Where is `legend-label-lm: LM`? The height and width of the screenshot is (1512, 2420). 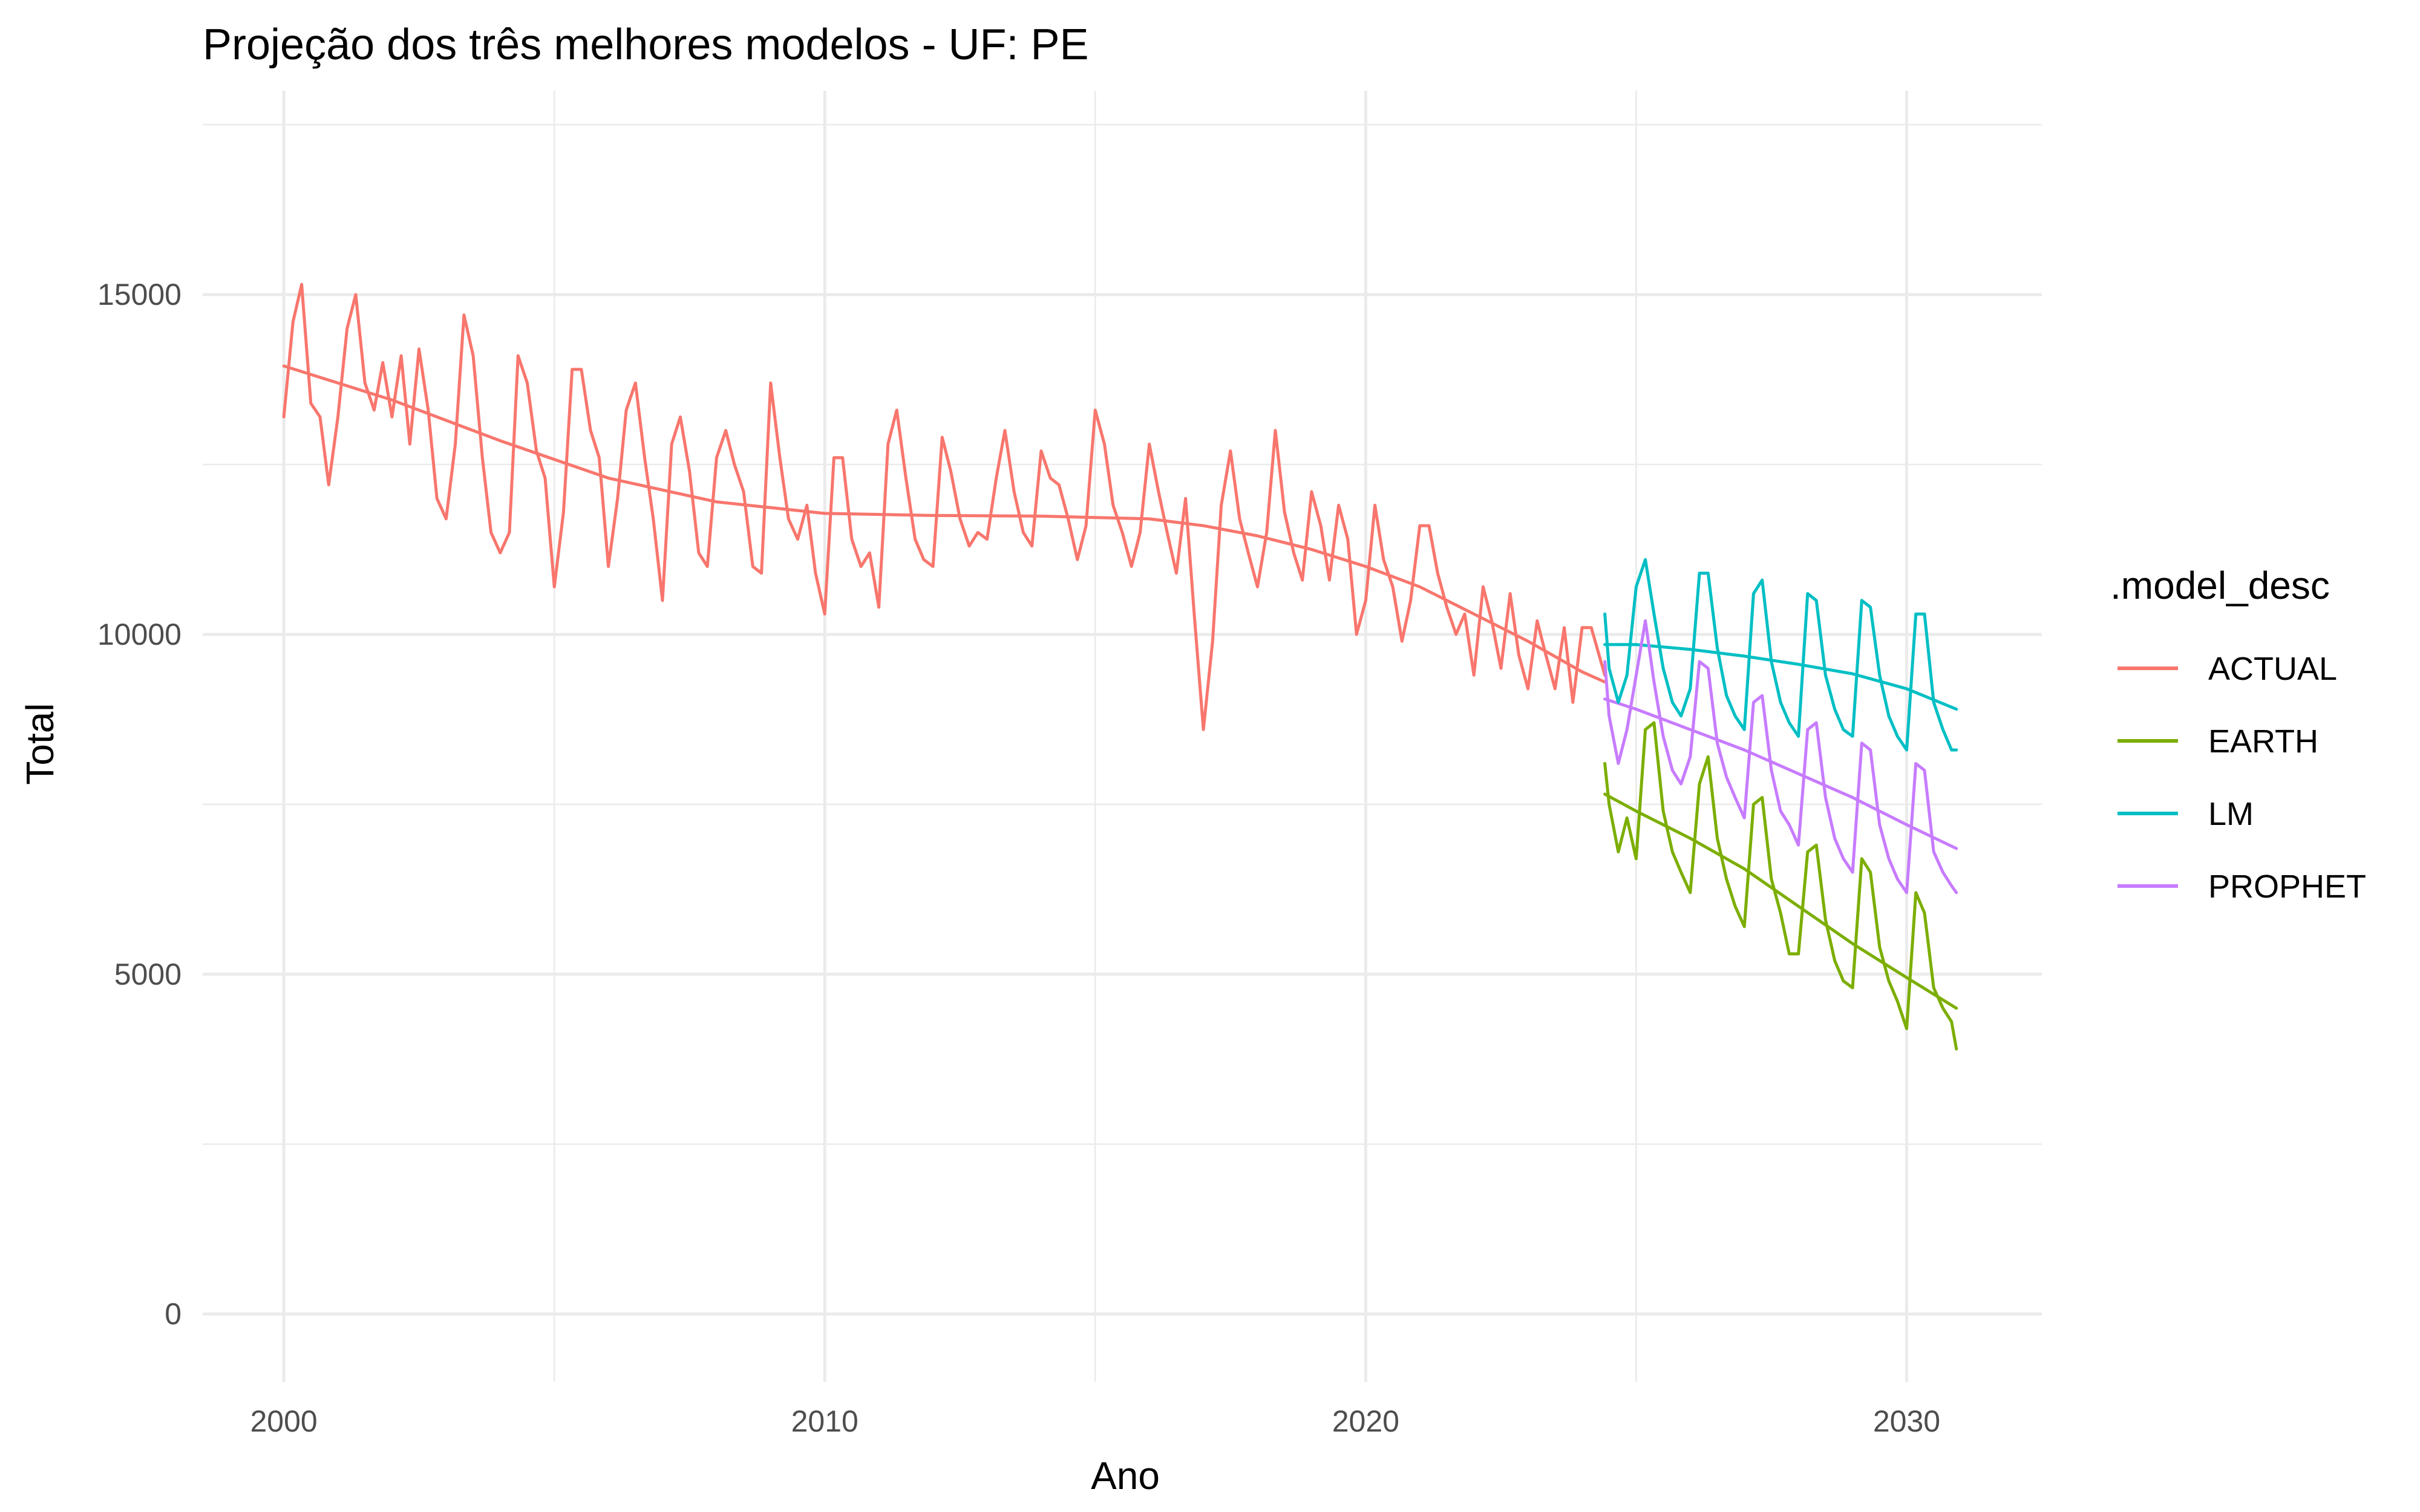
legend-label-lm: LM is located at coordinates (2231, 814).